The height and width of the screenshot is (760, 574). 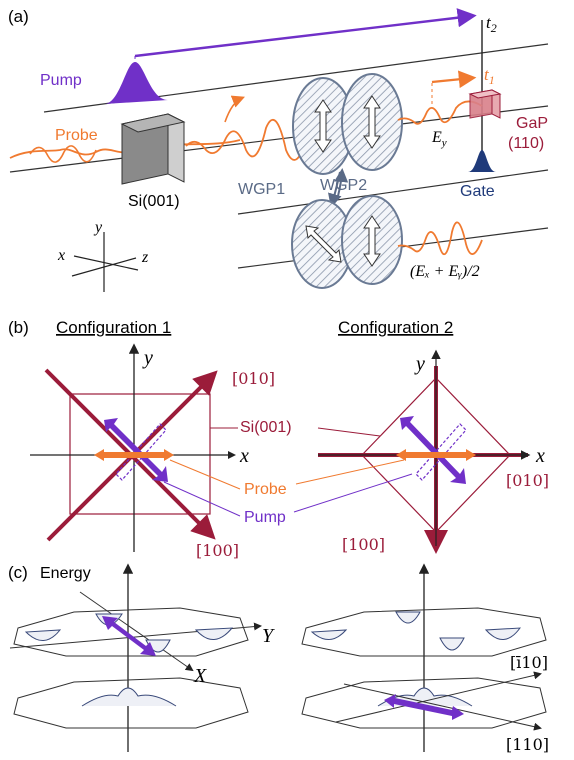 I want to click on left-band-structure: Y X, so click(x=142, y=657).